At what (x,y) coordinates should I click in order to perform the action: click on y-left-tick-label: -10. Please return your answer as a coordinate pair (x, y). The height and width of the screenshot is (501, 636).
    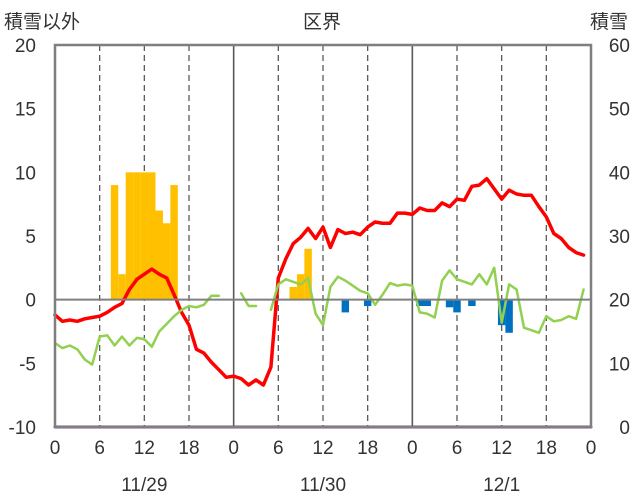
    Looking at the image, I should click on (22, 428).